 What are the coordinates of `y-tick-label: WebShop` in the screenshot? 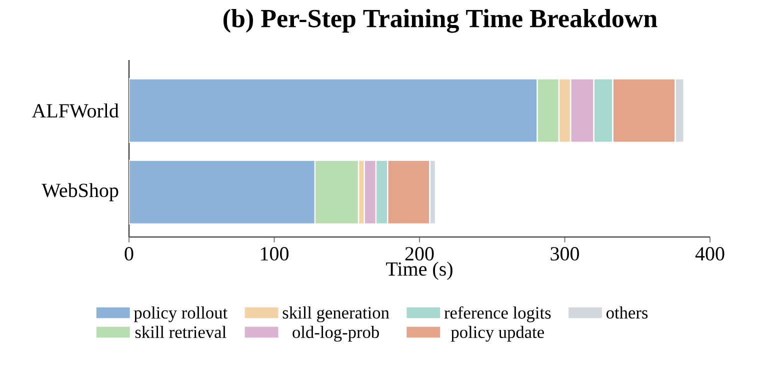 It's located at (80, 192).